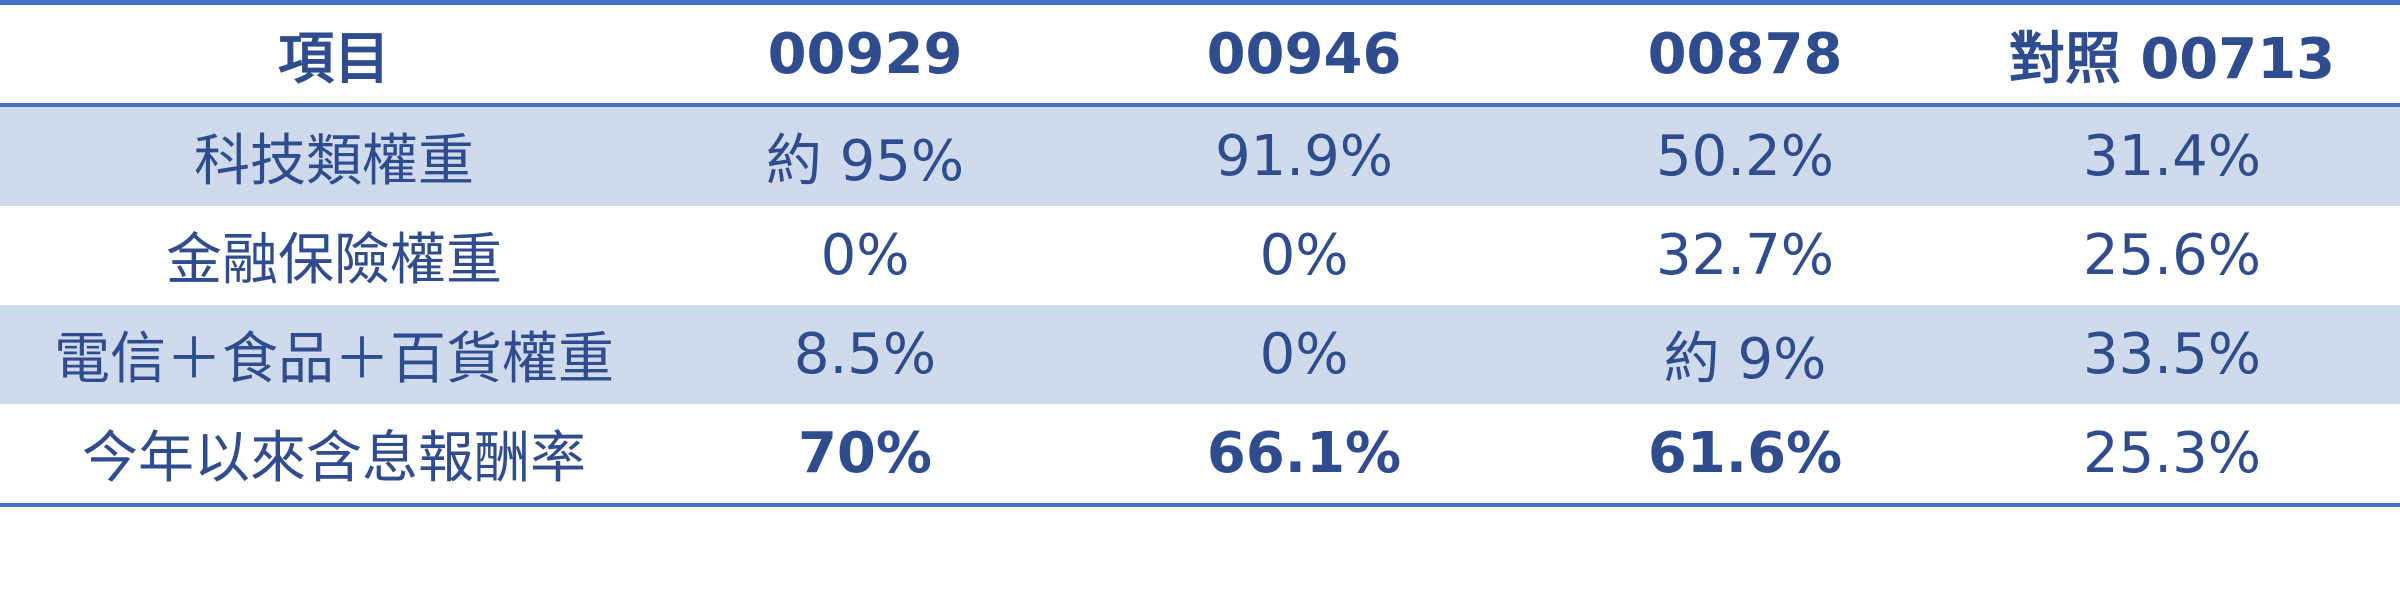 The width and height of the screenshot is (2400, 602). What do you see at coordinates (2172, 354) in the screenshot?
I see `cell: 33.5%` at bounding box center [2172, 354].